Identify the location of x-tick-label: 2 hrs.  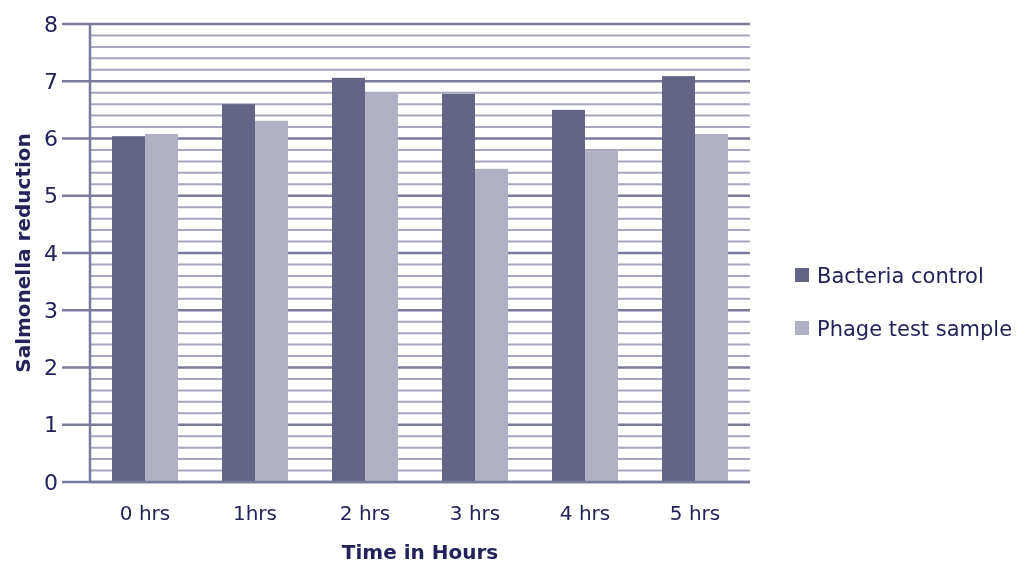
(365, 513).